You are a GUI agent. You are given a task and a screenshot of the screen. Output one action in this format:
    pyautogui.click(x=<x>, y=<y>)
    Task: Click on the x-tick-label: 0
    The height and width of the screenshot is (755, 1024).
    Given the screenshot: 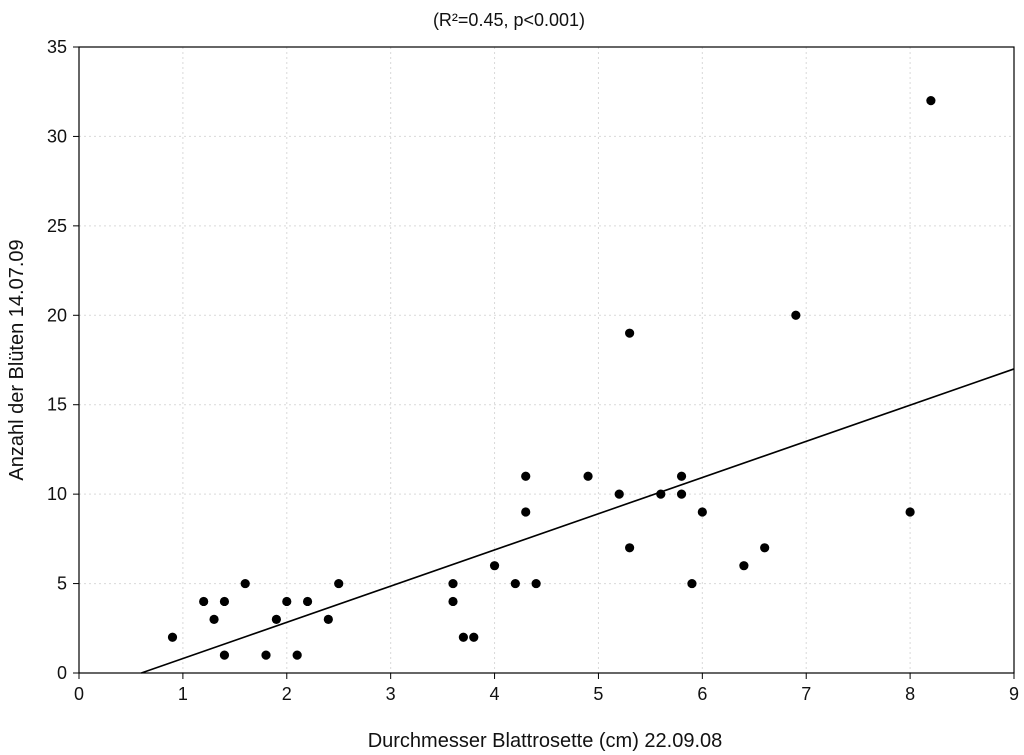 What is the action you would take?
    pyautogui.click(x=79, y=694)
    